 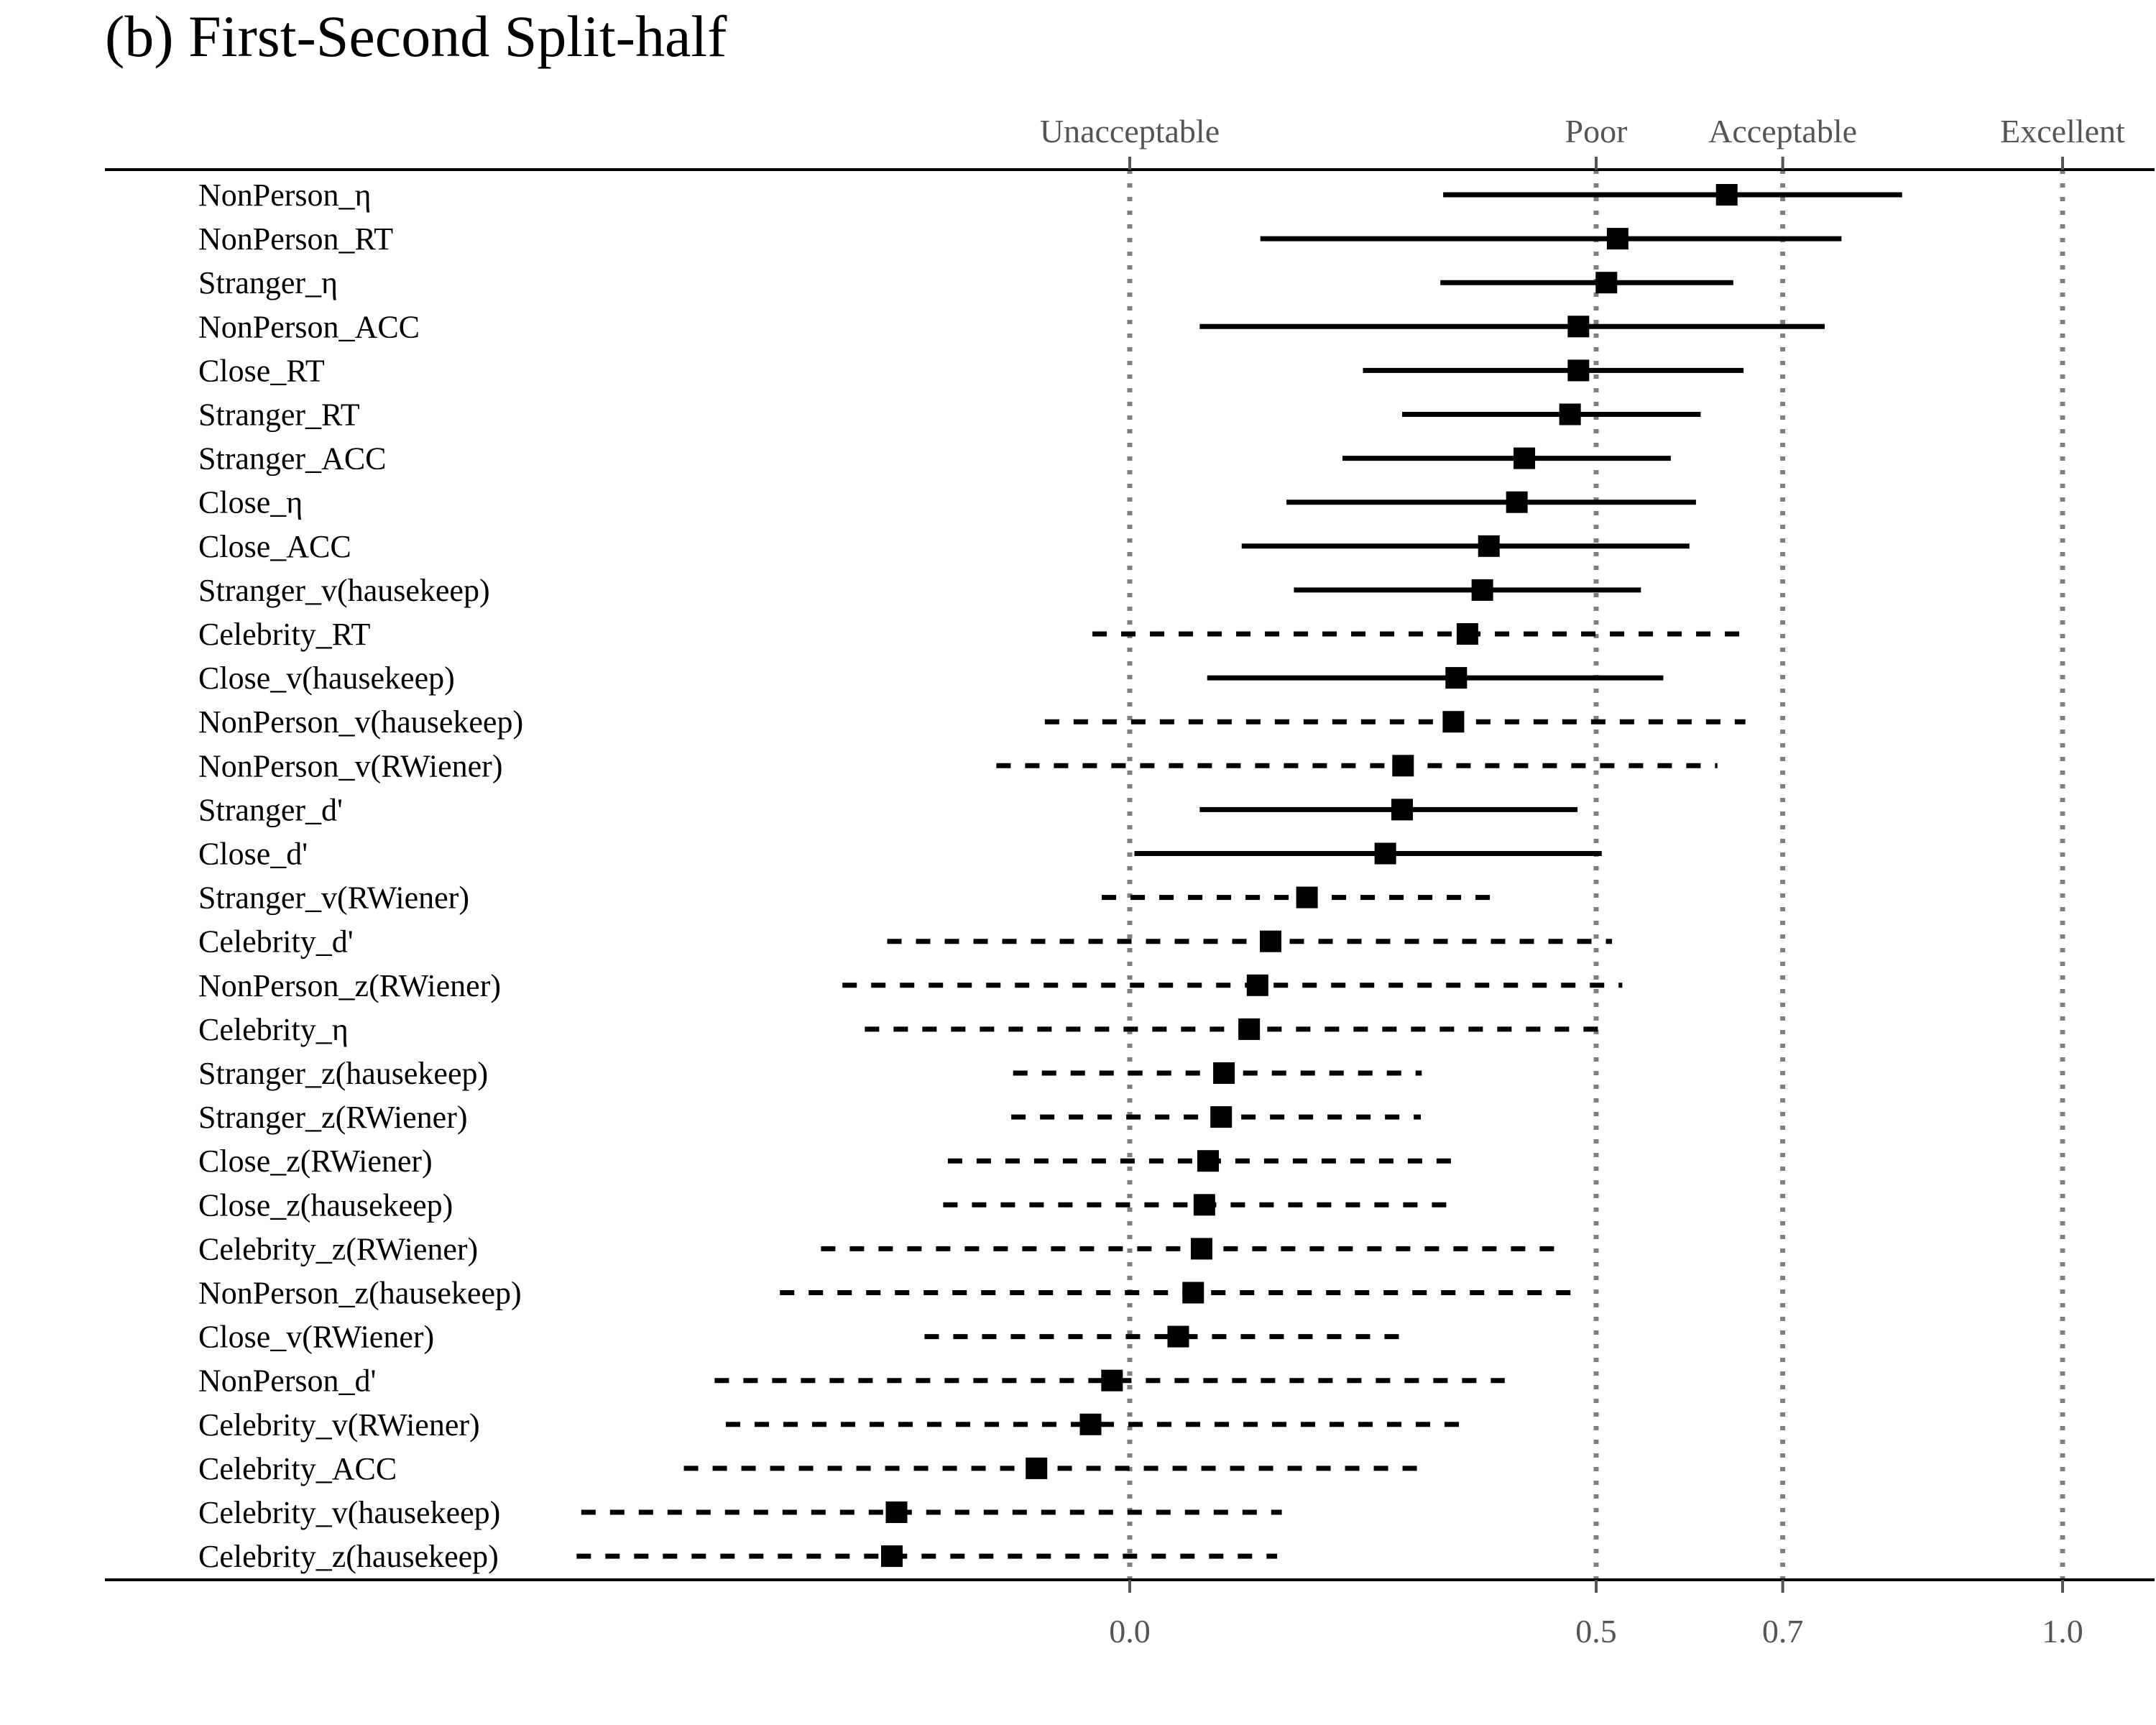 What do you see at coordinates (253, 854) in the screenshot?
I see `row-label: Close_d'` at bounding box center [253, 854].